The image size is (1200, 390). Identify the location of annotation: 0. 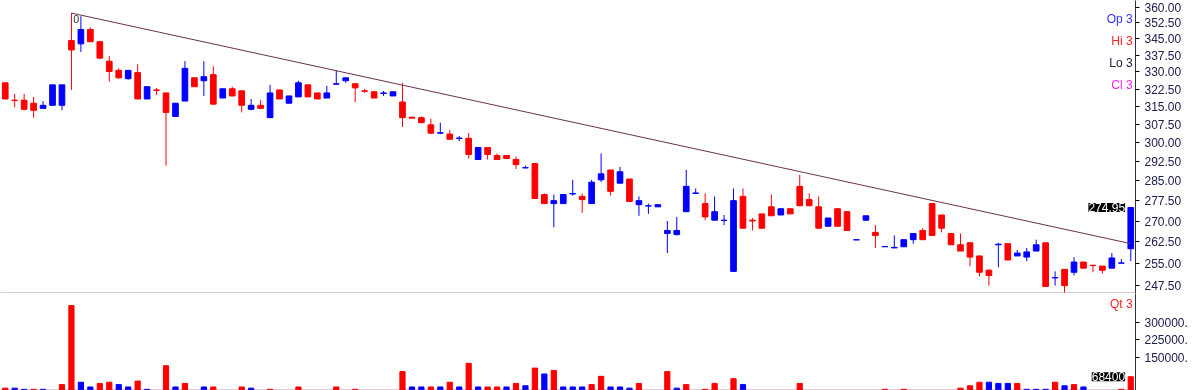
(76, 19).